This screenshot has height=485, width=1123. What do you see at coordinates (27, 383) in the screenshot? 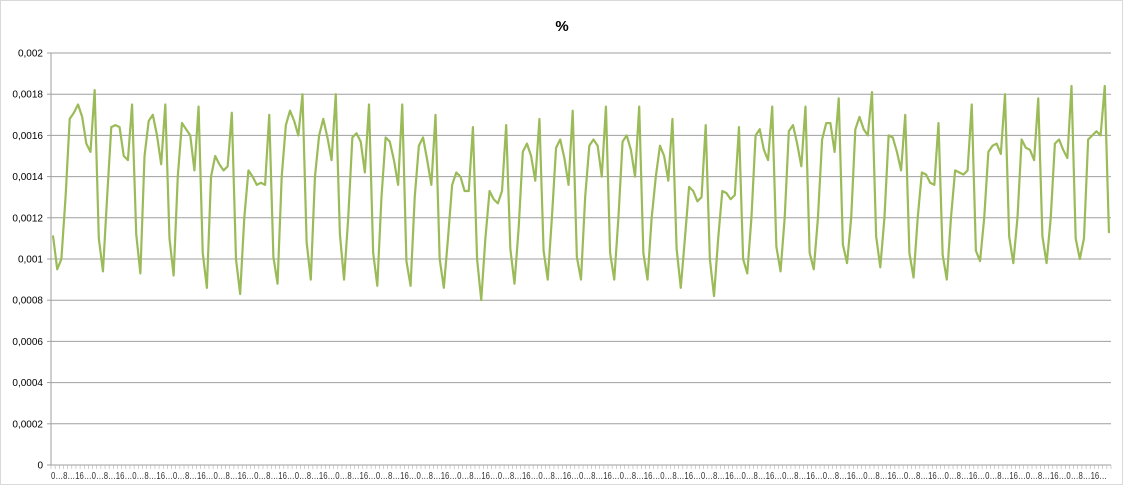
I see `y-tick-label: 0,0004` at bounding box center [27, 383].